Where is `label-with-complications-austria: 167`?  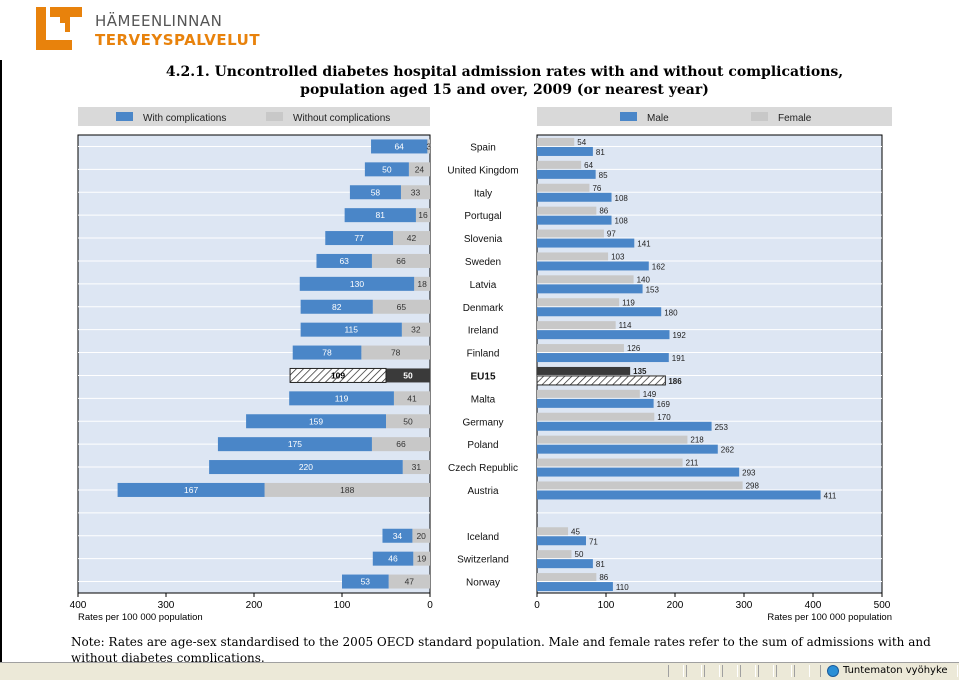
label-with-complications-austria: 167 is located at coordinates (191, 490).